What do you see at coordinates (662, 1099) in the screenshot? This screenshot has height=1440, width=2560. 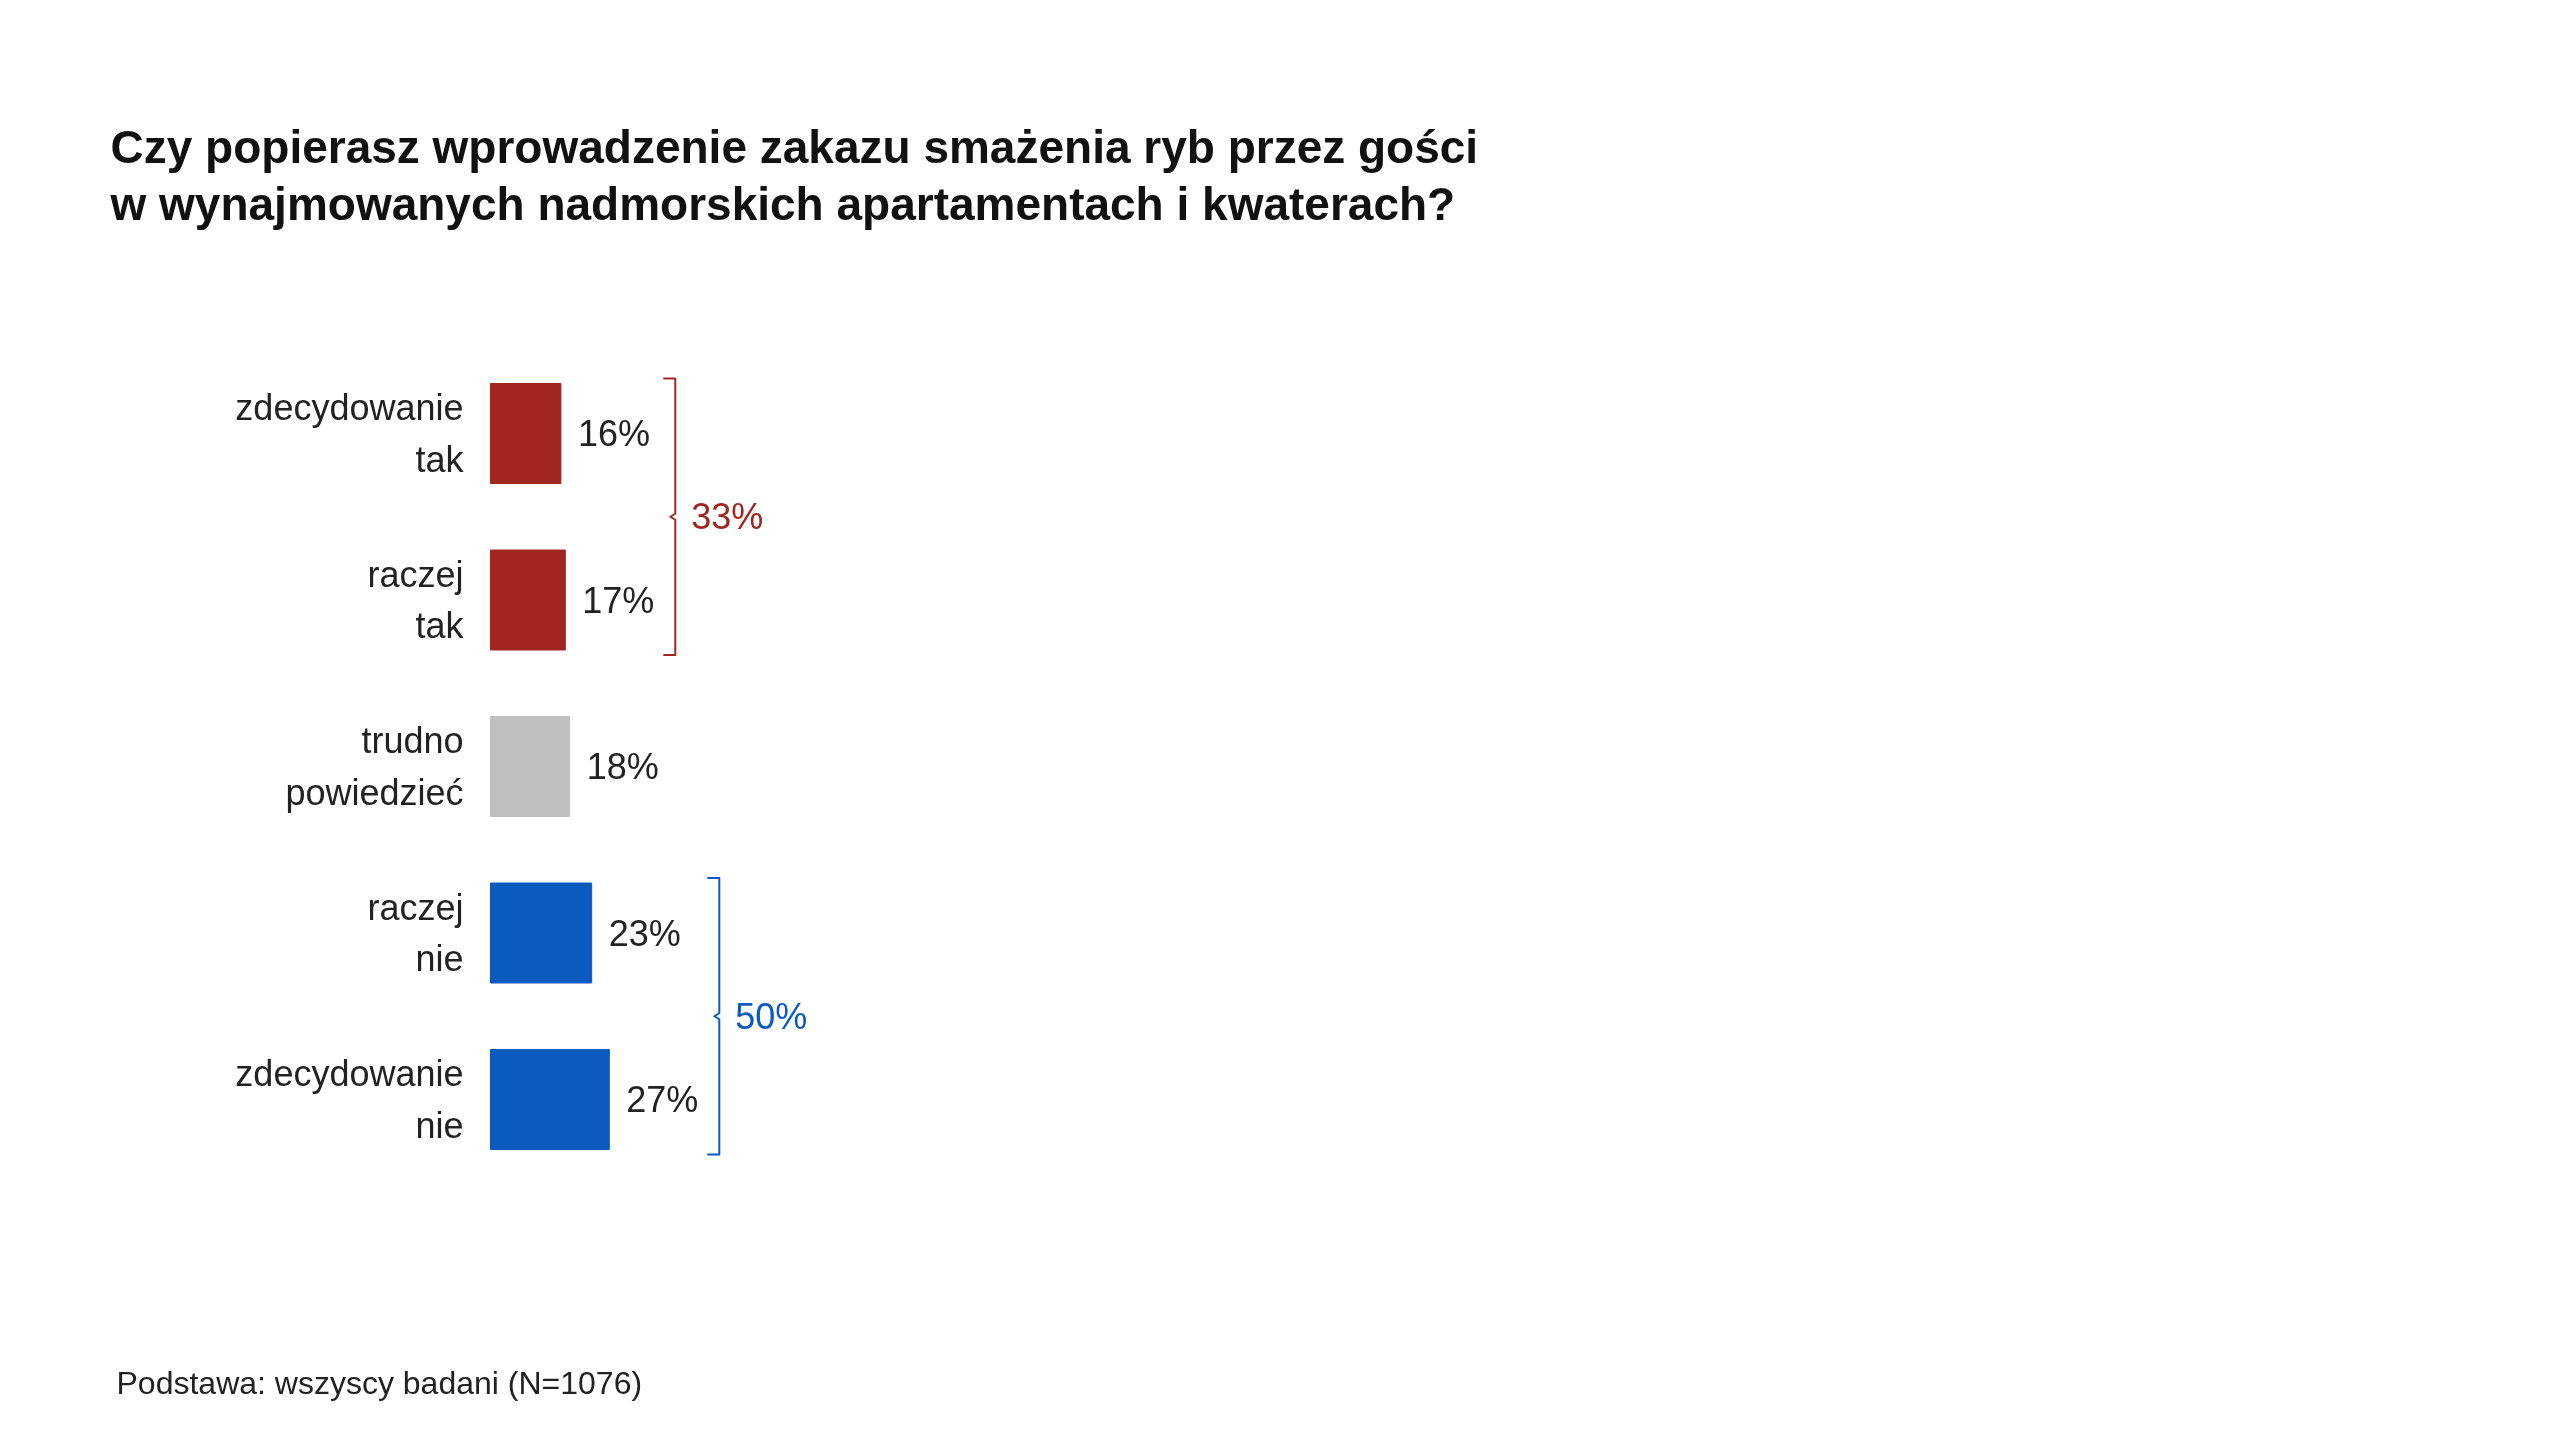 I see `data-label: 27%` at bounding box center [662, 1099].